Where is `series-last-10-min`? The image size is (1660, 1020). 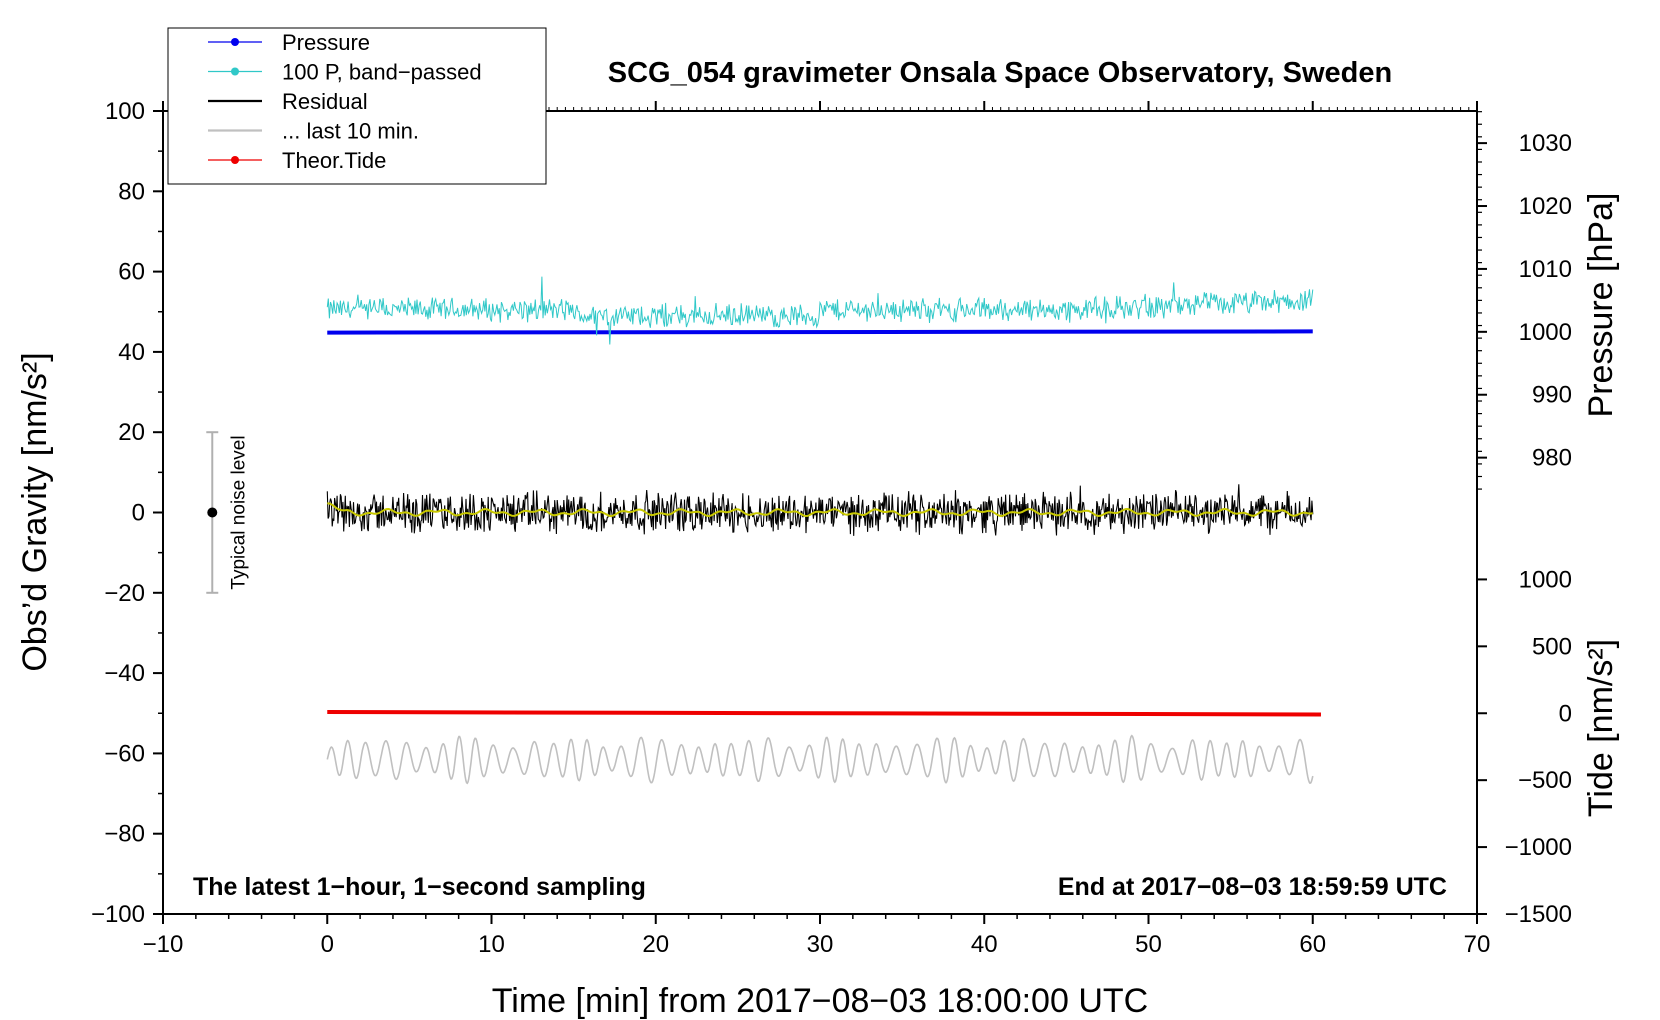 series-last-10-min is located at coordinates (820, 759).